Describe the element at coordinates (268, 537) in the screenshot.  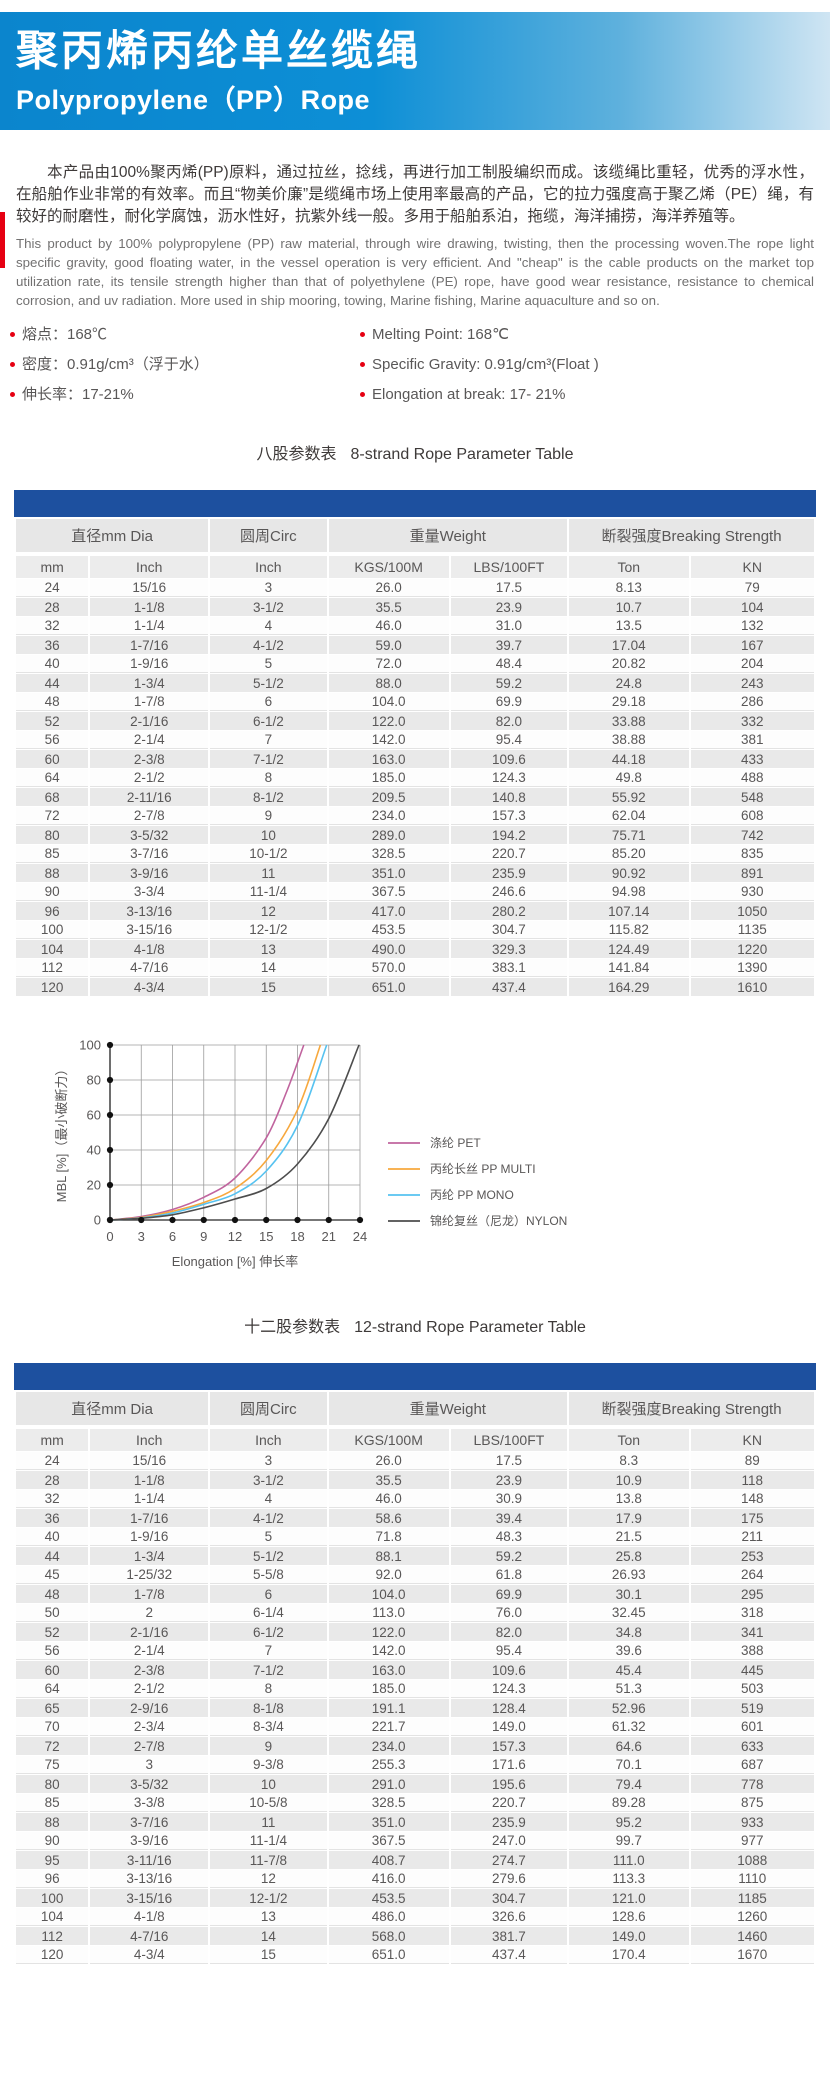
I see `column-group-header: 圆周Circ` at that location.